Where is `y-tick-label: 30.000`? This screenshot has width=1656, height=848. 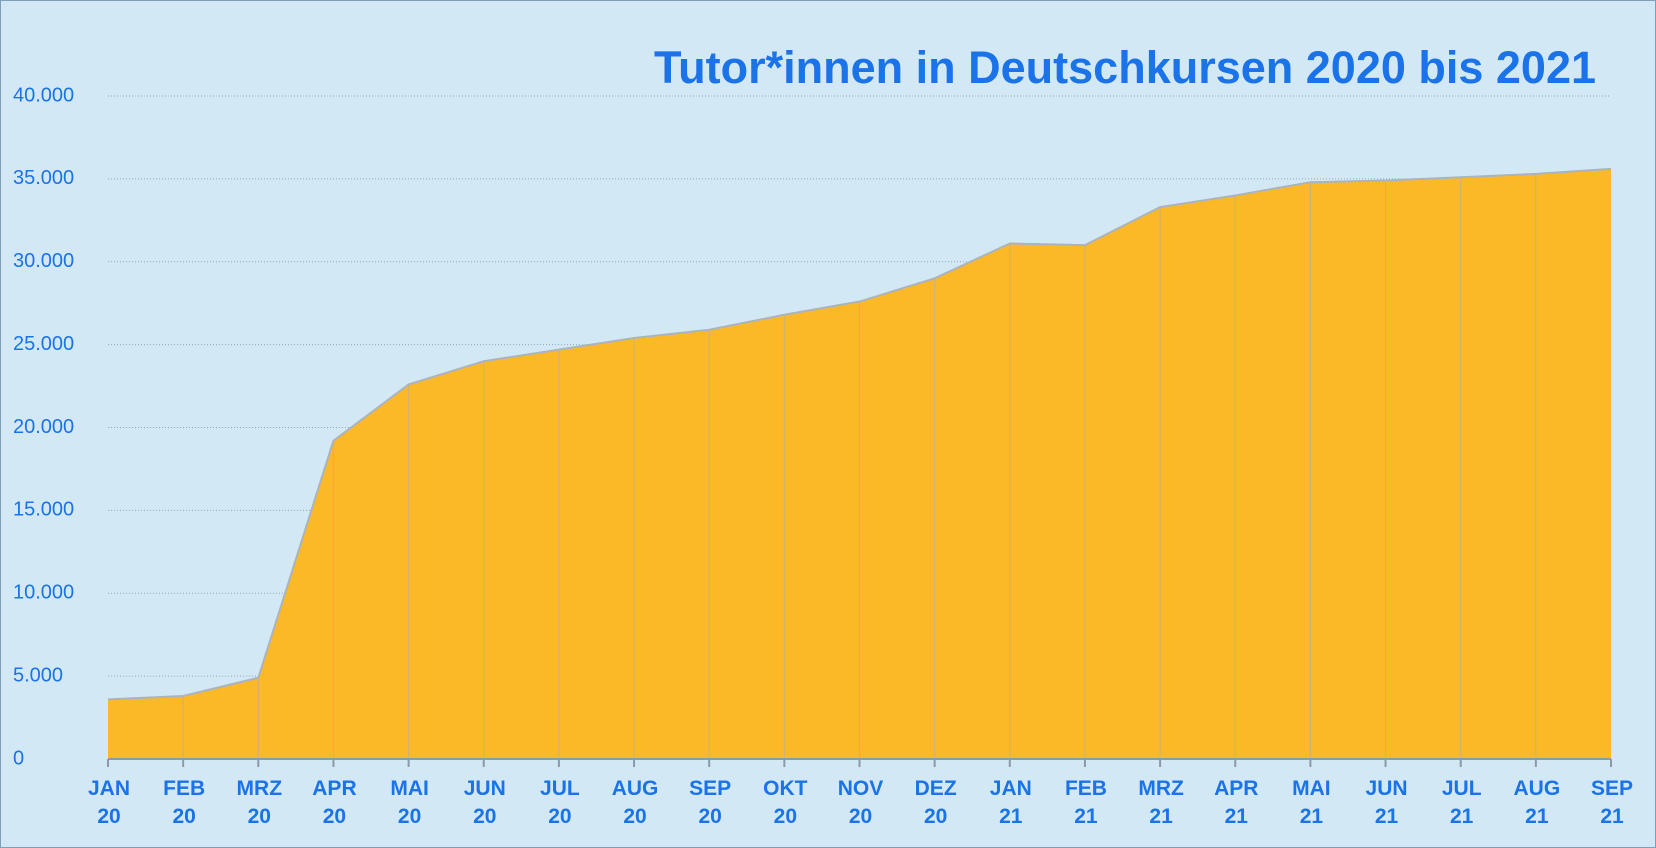 y-tick-label: 30.000 is located at coordinates (43, 261).